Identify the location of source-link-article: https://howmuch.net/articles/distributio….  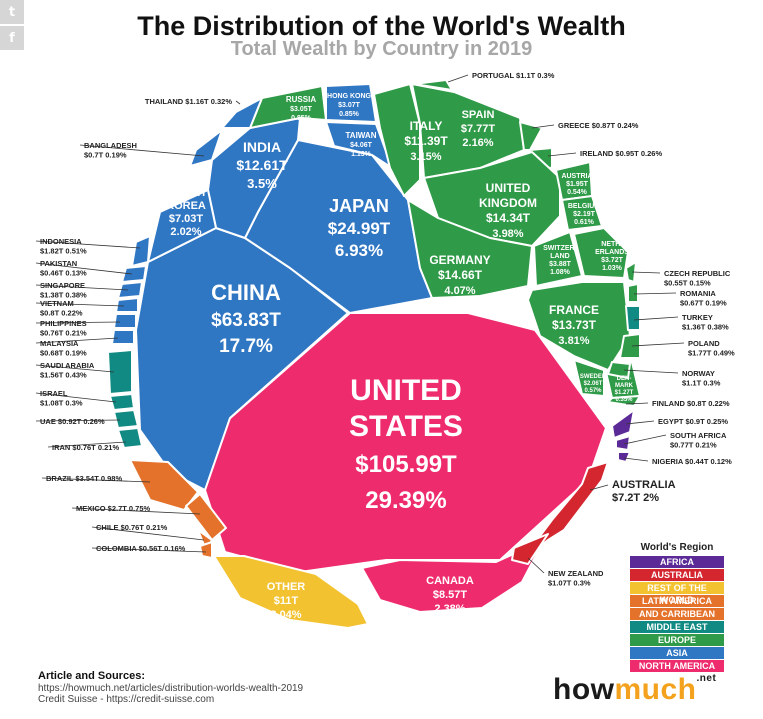
(171, 688).